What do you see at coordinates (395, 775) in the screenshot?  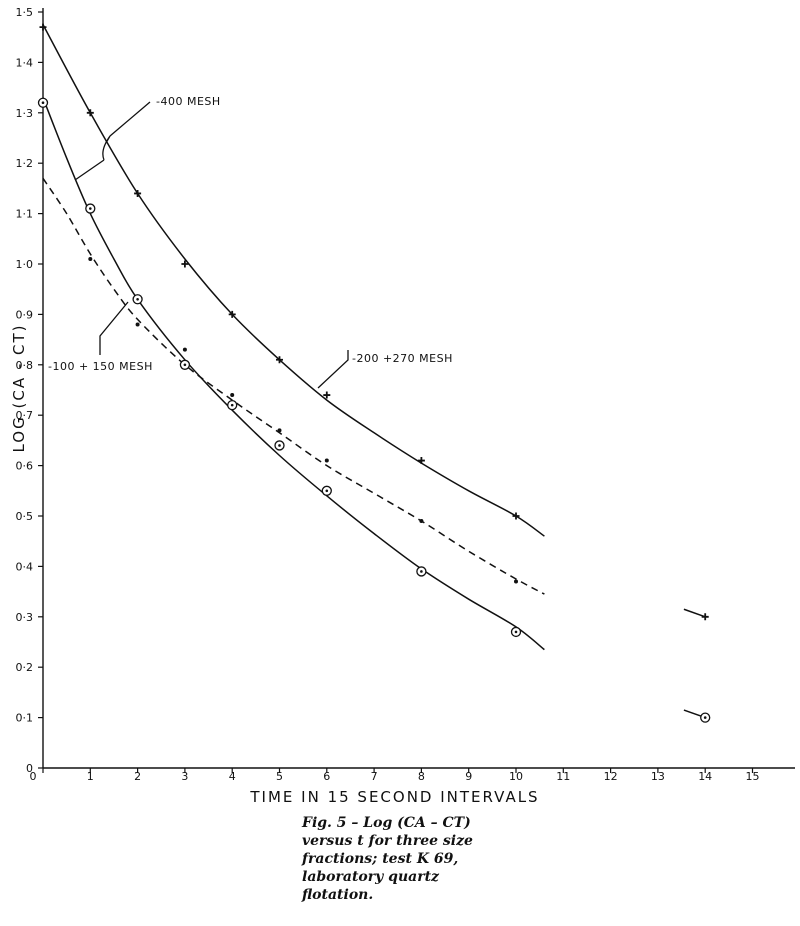 I see `x-ticks: 0 1 2 3 4 5 6 7 8 9 10 11 12 13 14 15` at bounding box center [395, 775].